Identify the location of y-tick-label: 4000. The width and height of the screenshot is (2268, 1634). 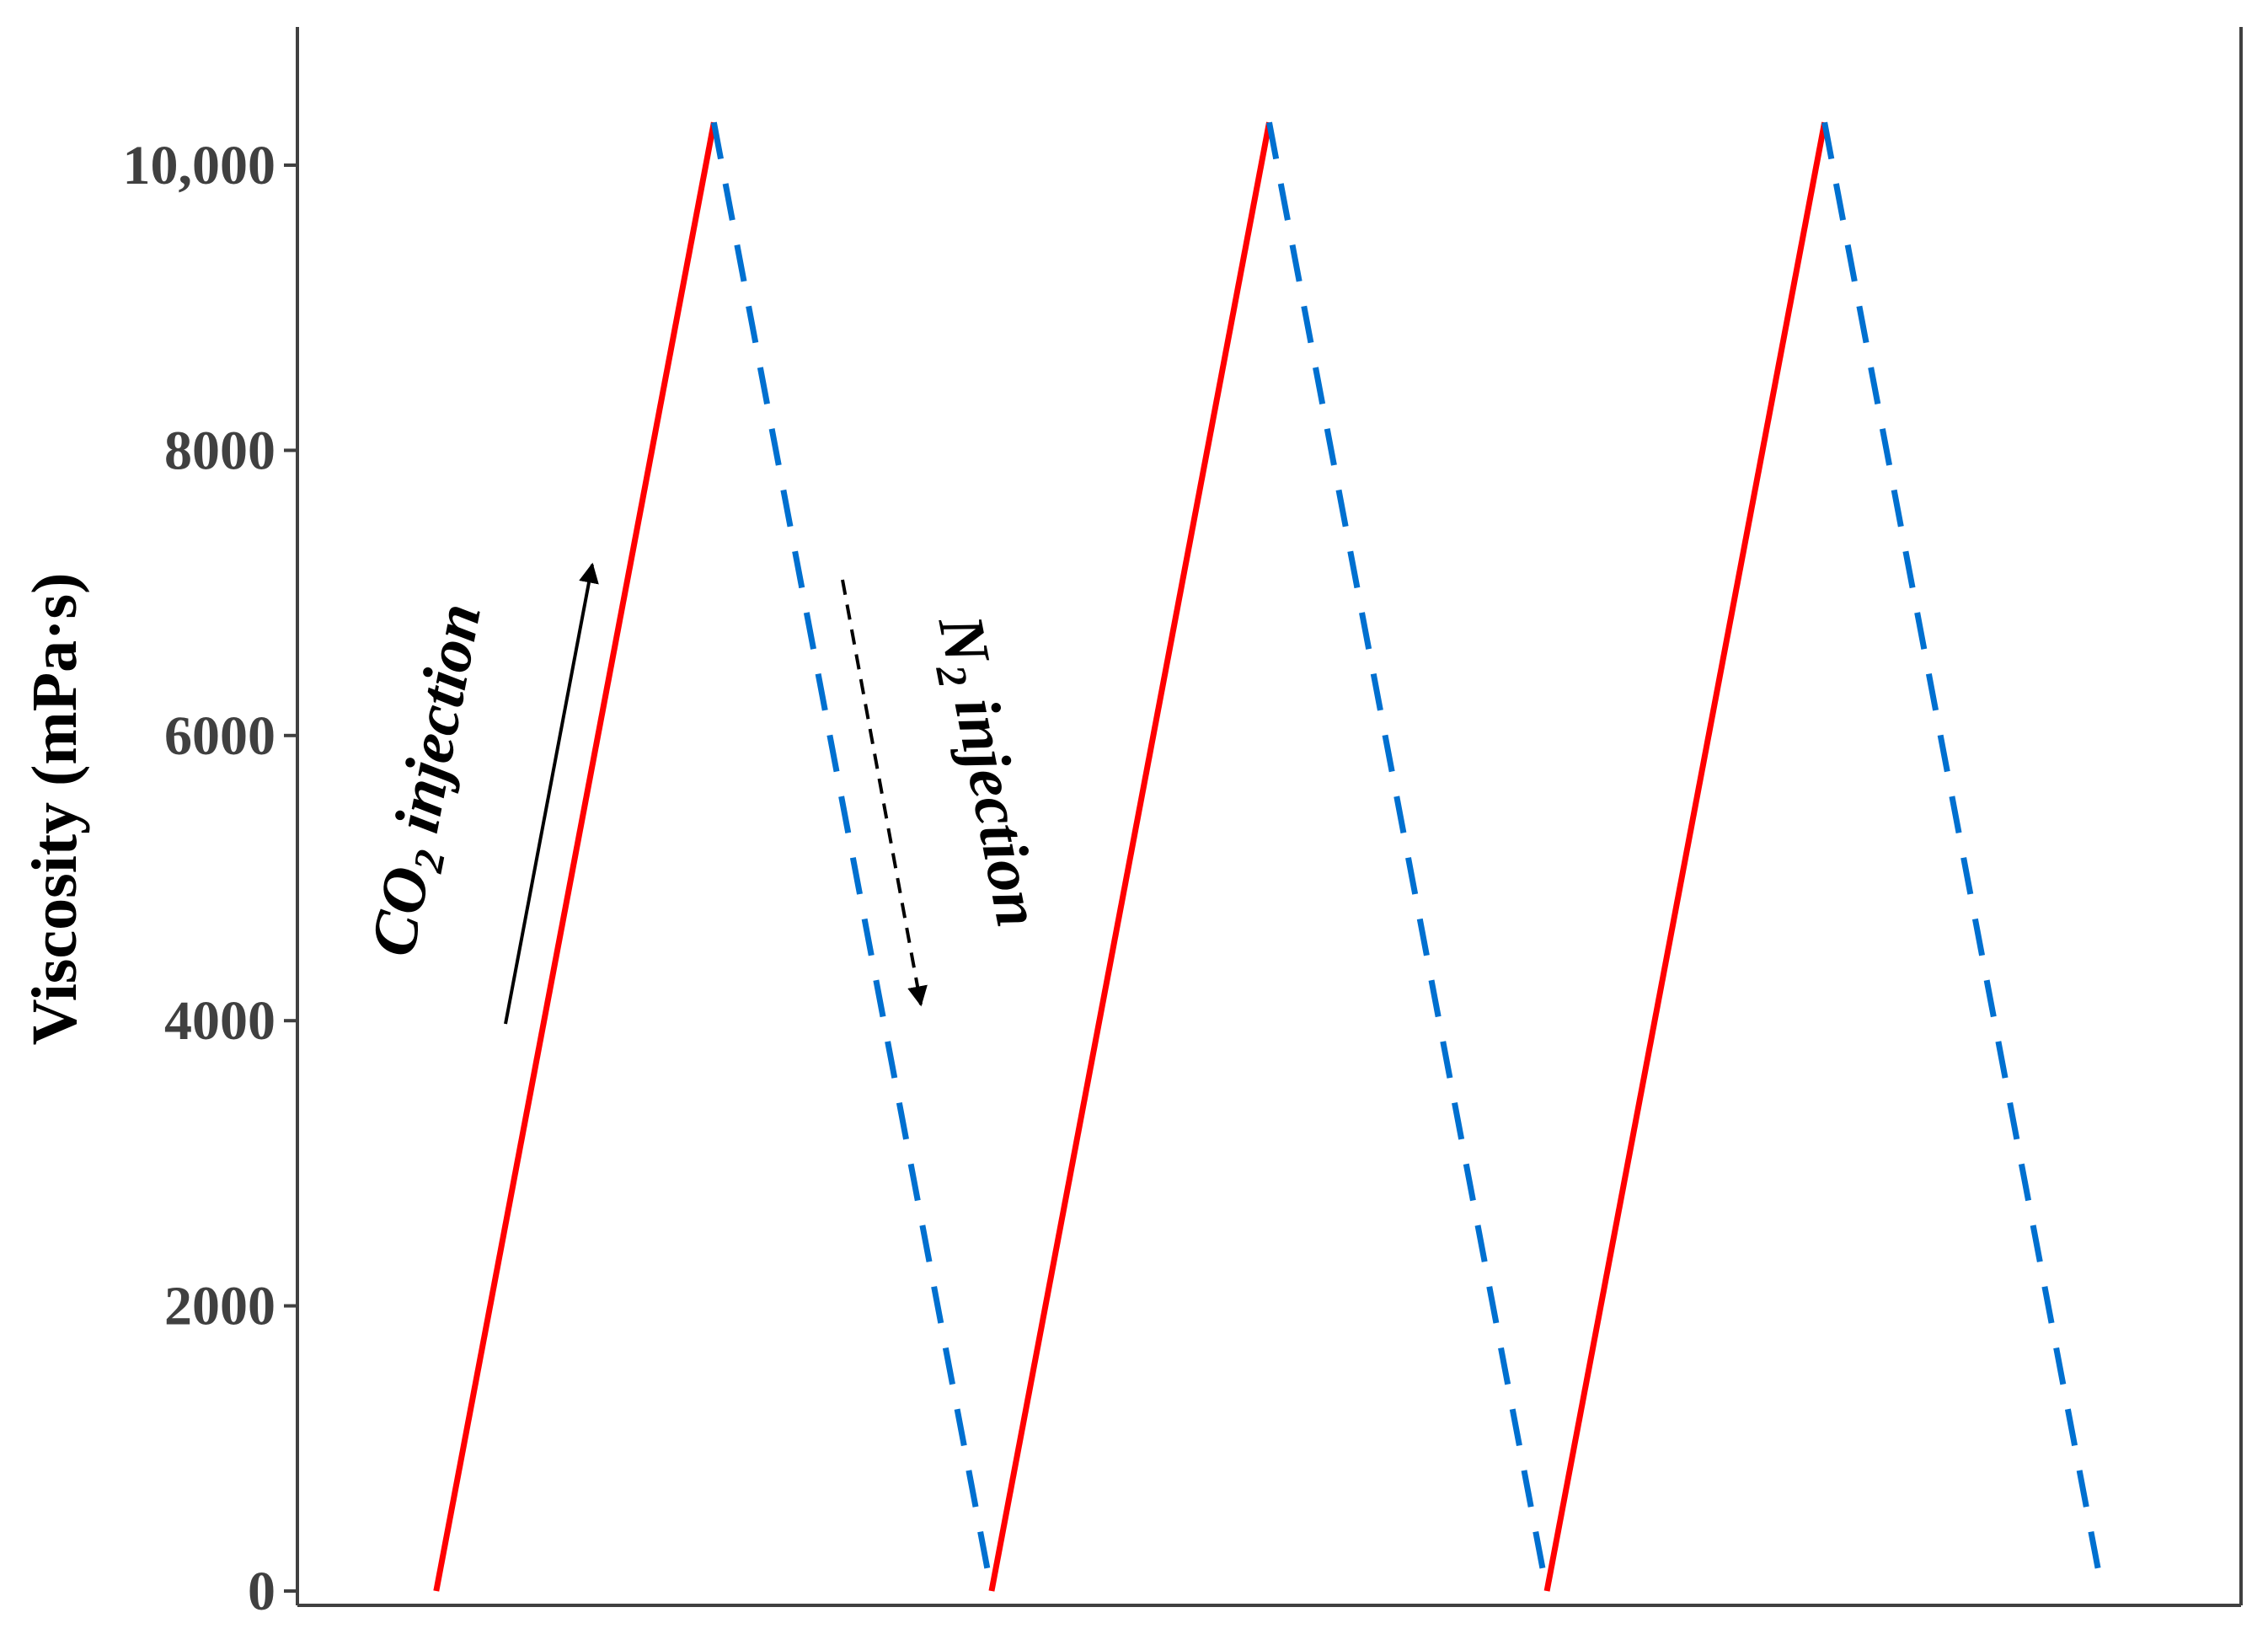
(220, 1021).